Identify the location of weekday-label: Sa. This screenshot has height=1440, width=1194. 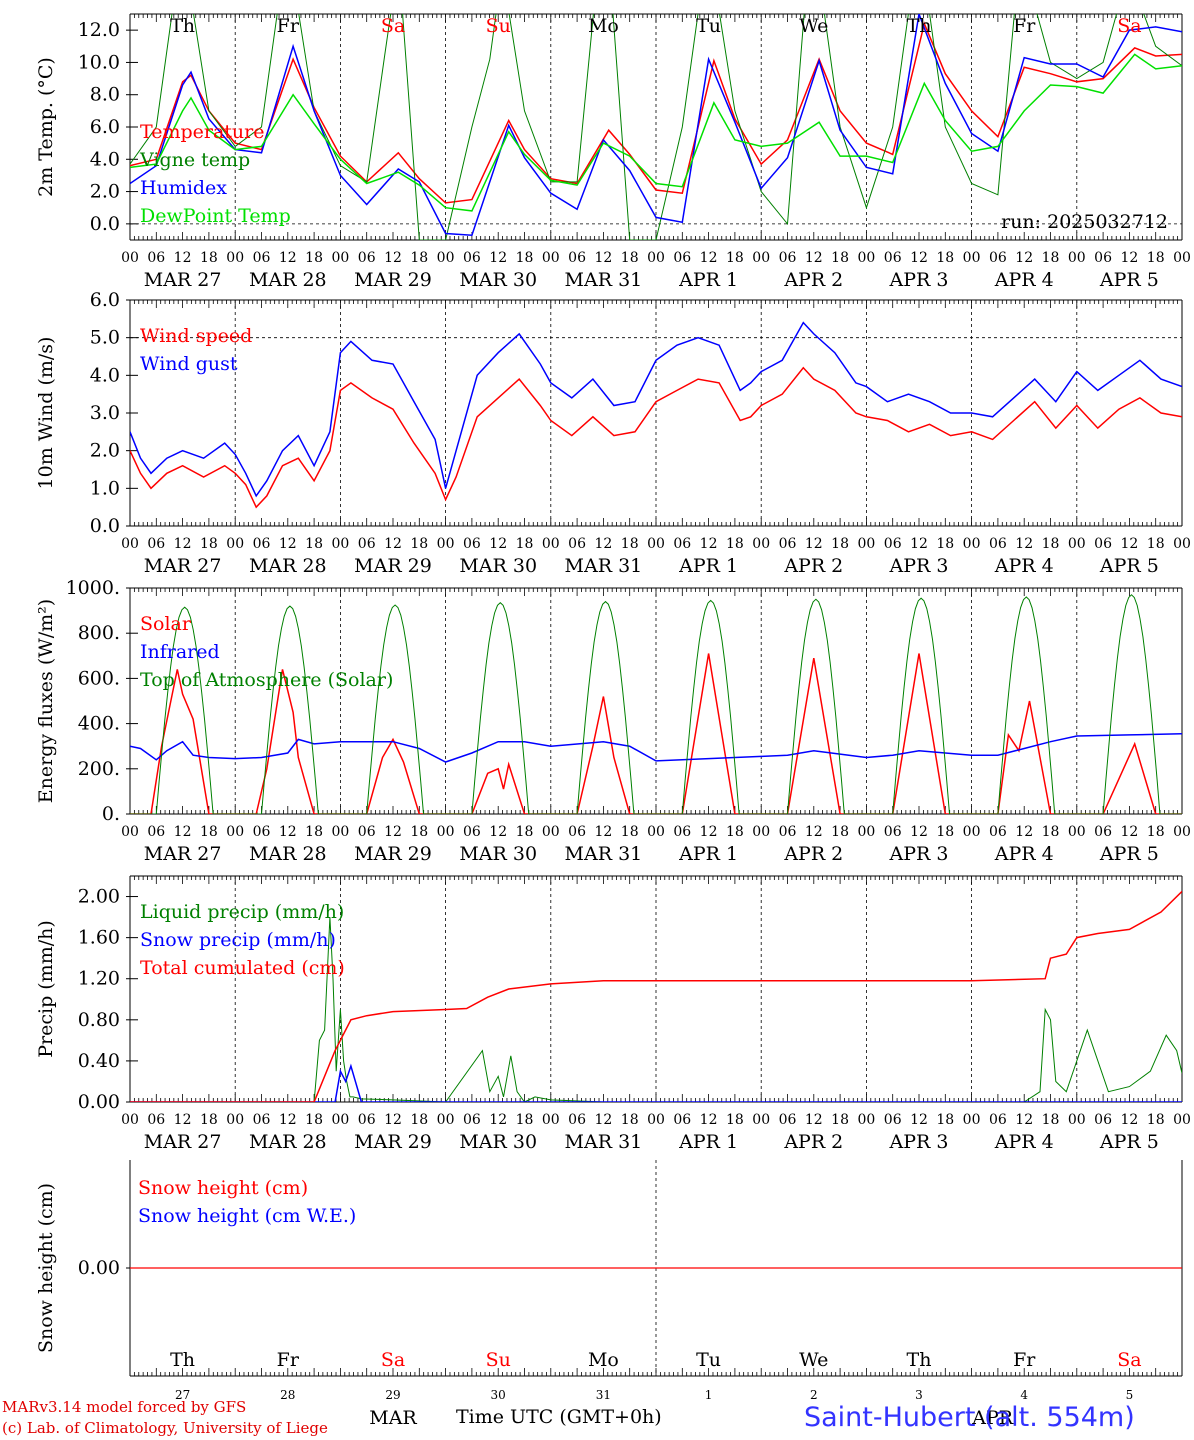
(1129, 1360).